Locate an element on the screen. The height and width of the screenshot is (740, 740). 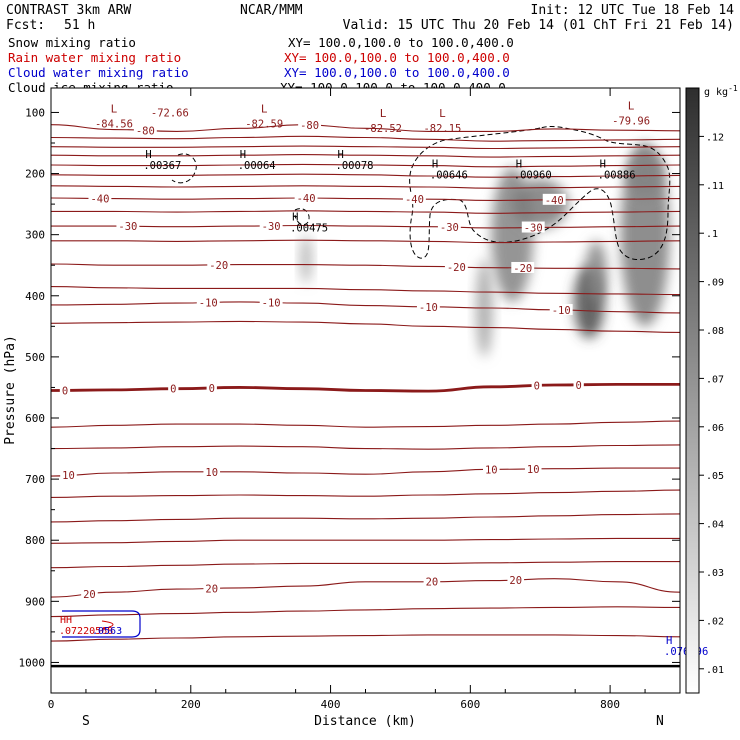
colorbar-tick-label: .11 is located at coordinates (715, 186).